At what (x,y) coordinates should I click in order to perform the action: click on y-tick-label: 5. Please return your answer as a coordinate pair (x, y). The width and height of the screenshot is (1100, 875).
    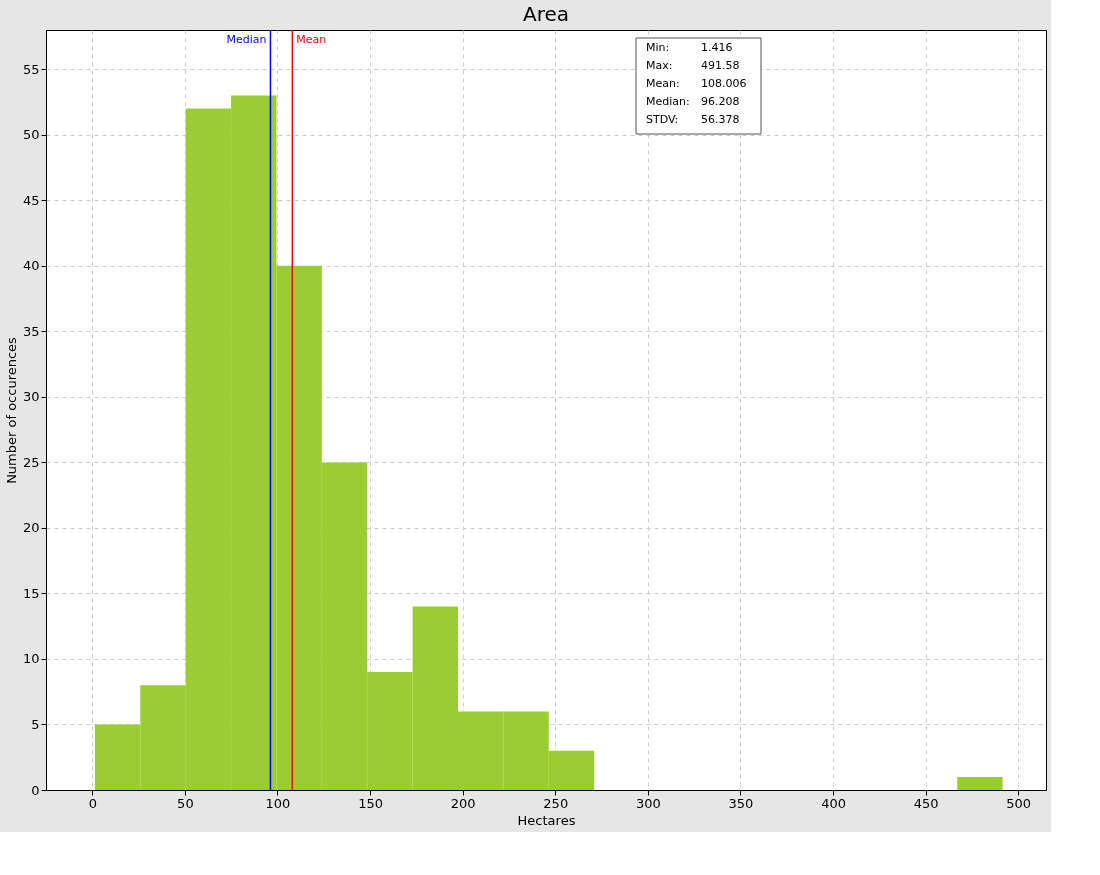
    Looking at the image, I should click on (35, 724).